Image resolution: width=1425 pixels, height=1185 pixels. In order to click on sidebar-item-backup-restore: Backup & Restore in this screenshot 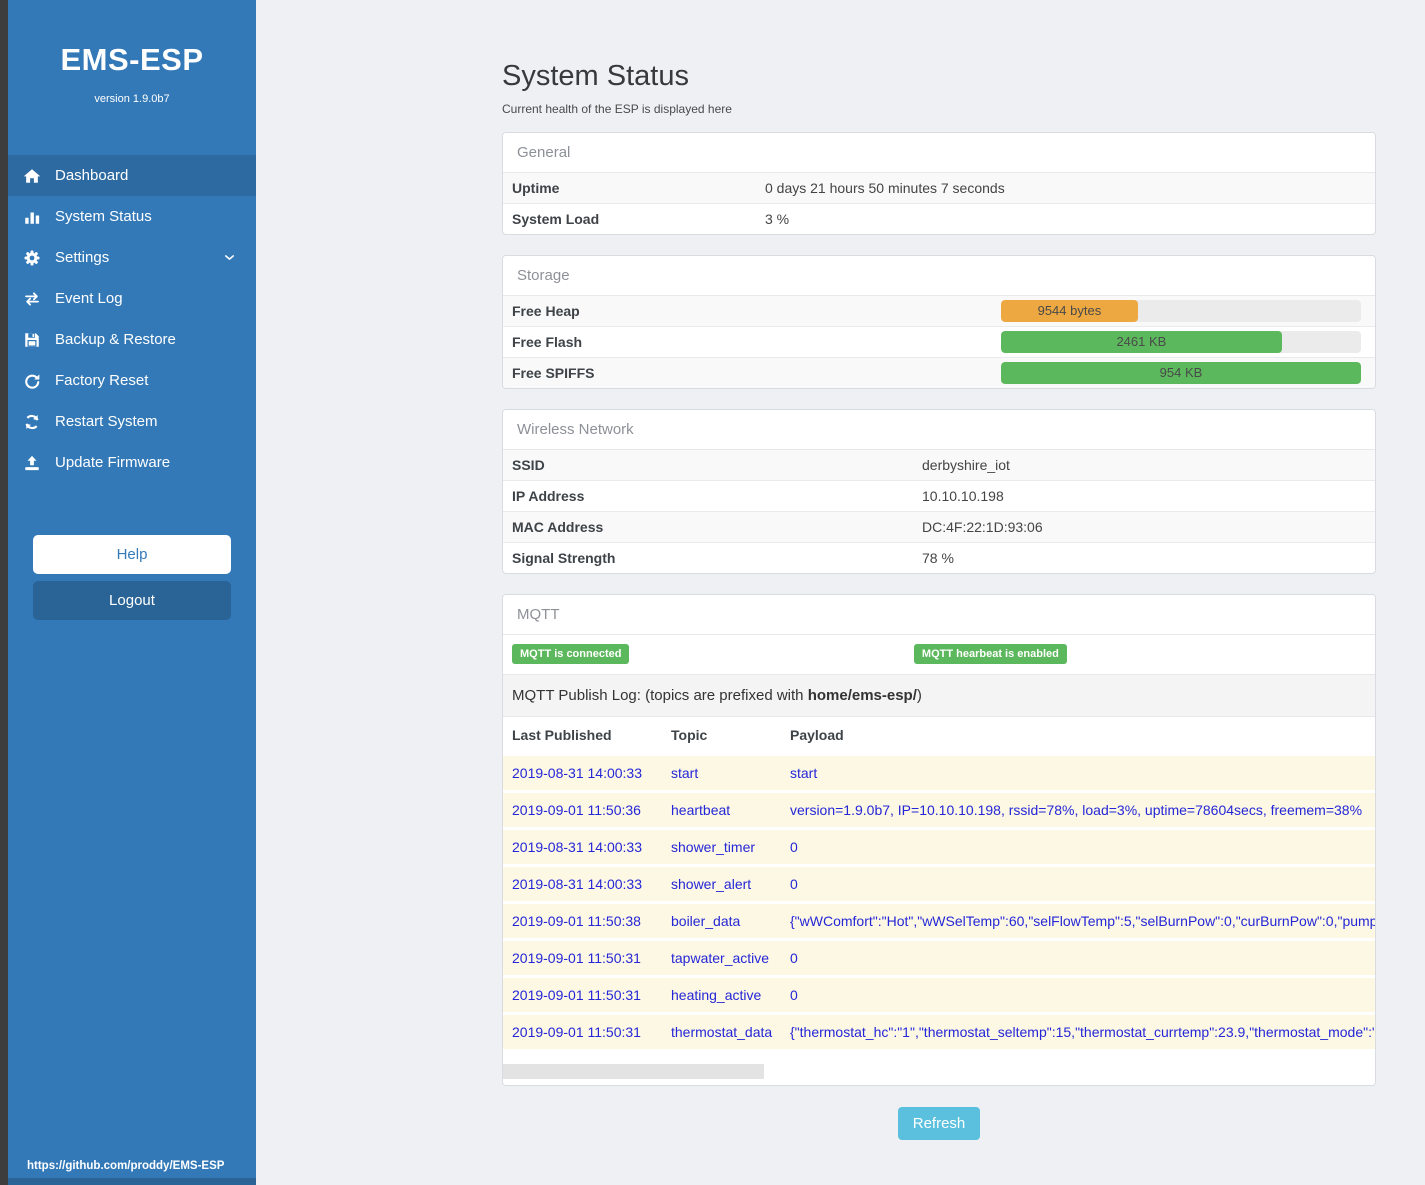, I will do `click(132, 339)`.